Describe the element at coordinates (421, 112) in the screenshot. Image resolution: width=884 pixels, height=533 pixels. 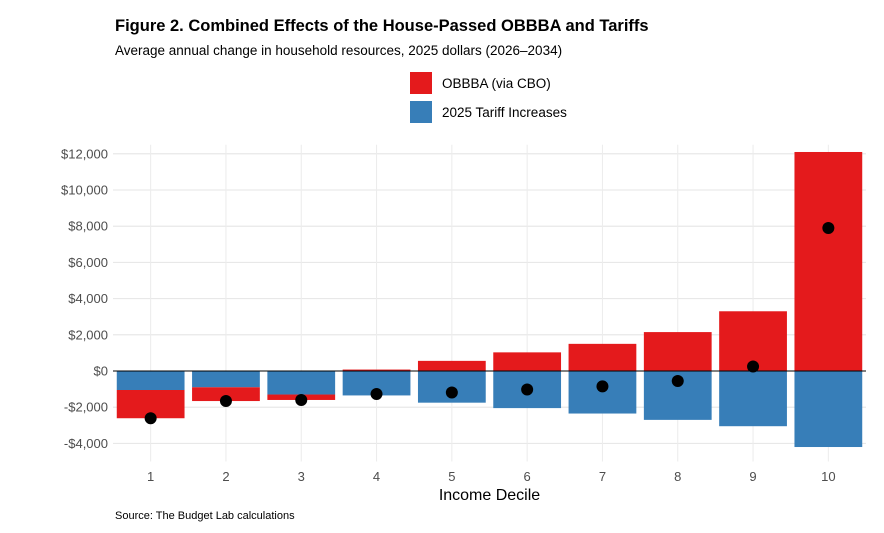
I see `legend-swatch-tariff` at that location.